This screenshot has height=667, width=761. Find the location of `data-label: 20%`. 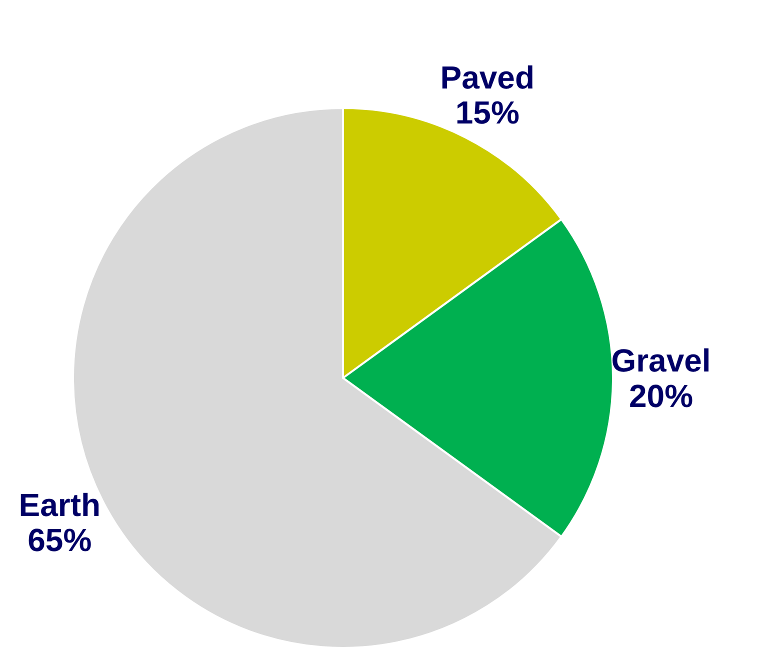

data-label: 20% is located at coordinates (661, 396).